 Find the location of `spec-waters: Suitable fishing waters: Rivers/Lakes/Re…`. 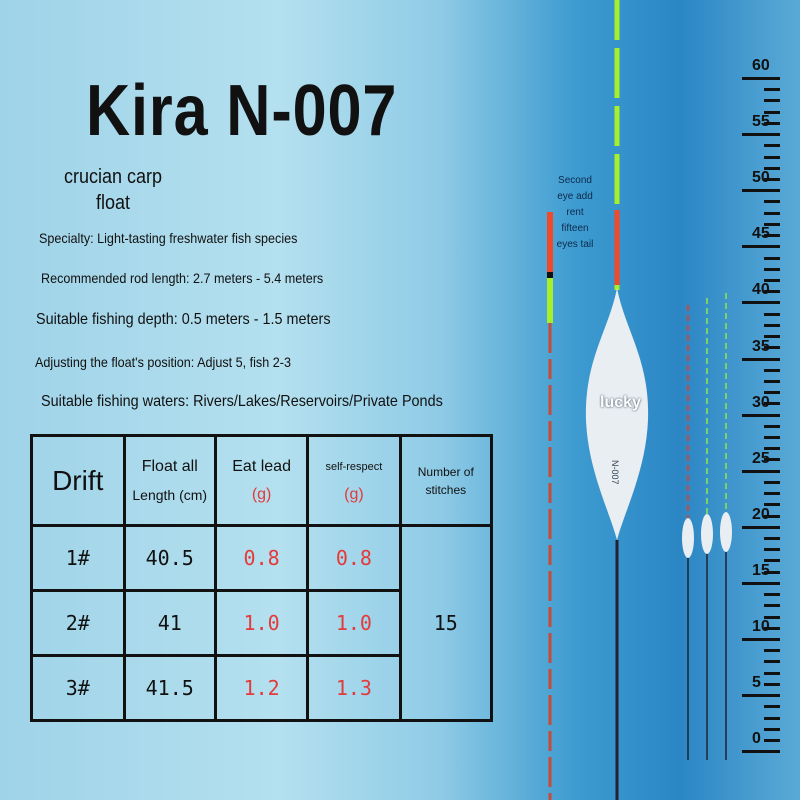

spec-waters: Suitable fishing waters: Rivers/Lakes/Re… is located at coordinates (242, 401).